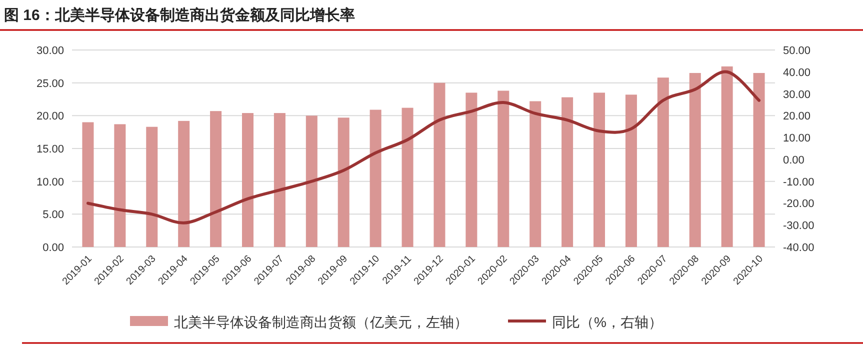 Image resolution: width=863 pixels, height=345 pixels. What do you see at coordinates (53, 215) in the screenshot?
I see `y-tick-label: 5.00` at bounding box center [53, 215].